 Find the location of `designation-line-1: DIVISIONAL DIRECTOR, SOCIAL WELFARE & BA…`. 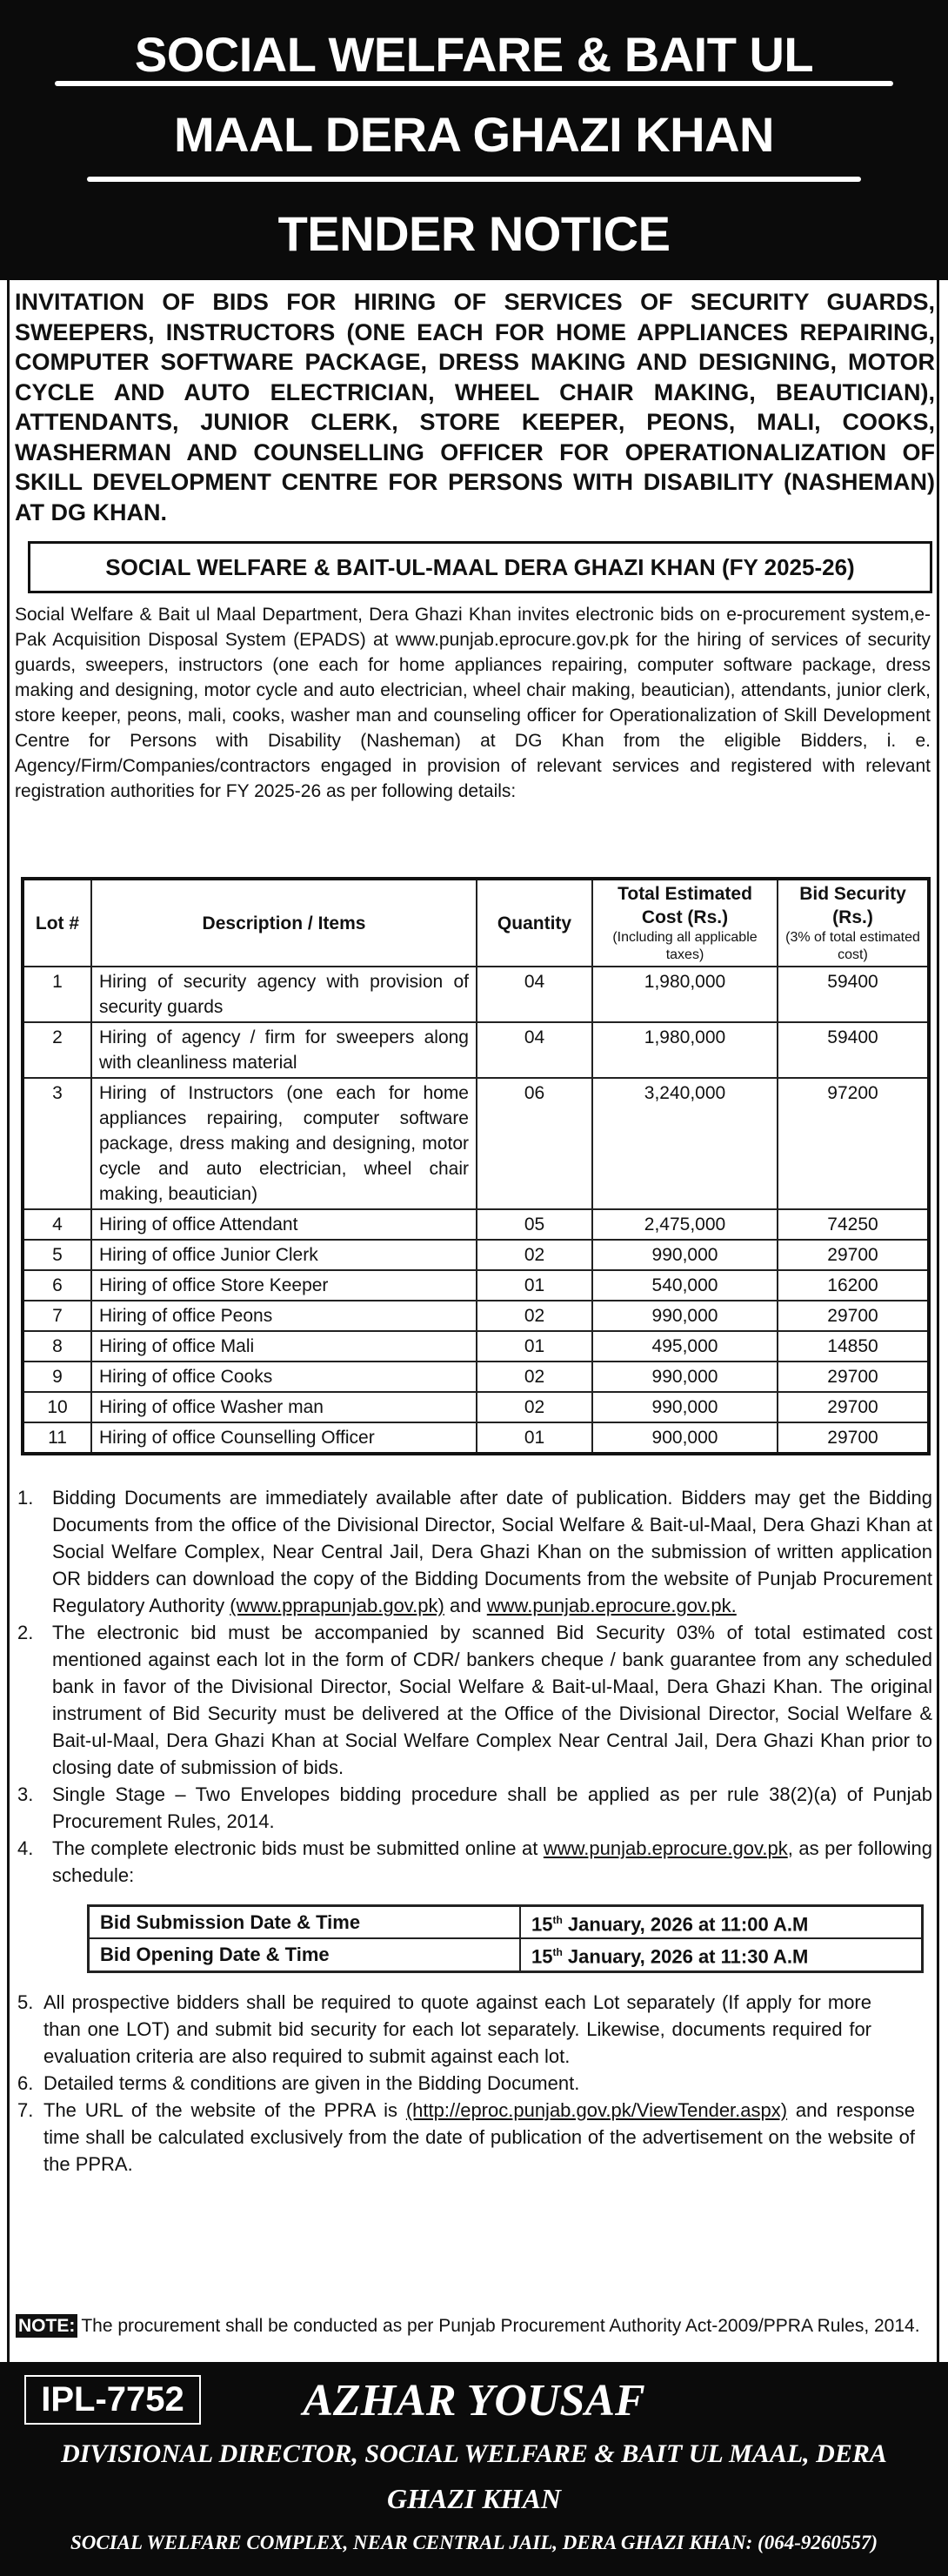

designation-line-1: DIVISIONAL DIRECTOR, SOCIAL WELFARE & BA… is located at coordinates (474, 2453).